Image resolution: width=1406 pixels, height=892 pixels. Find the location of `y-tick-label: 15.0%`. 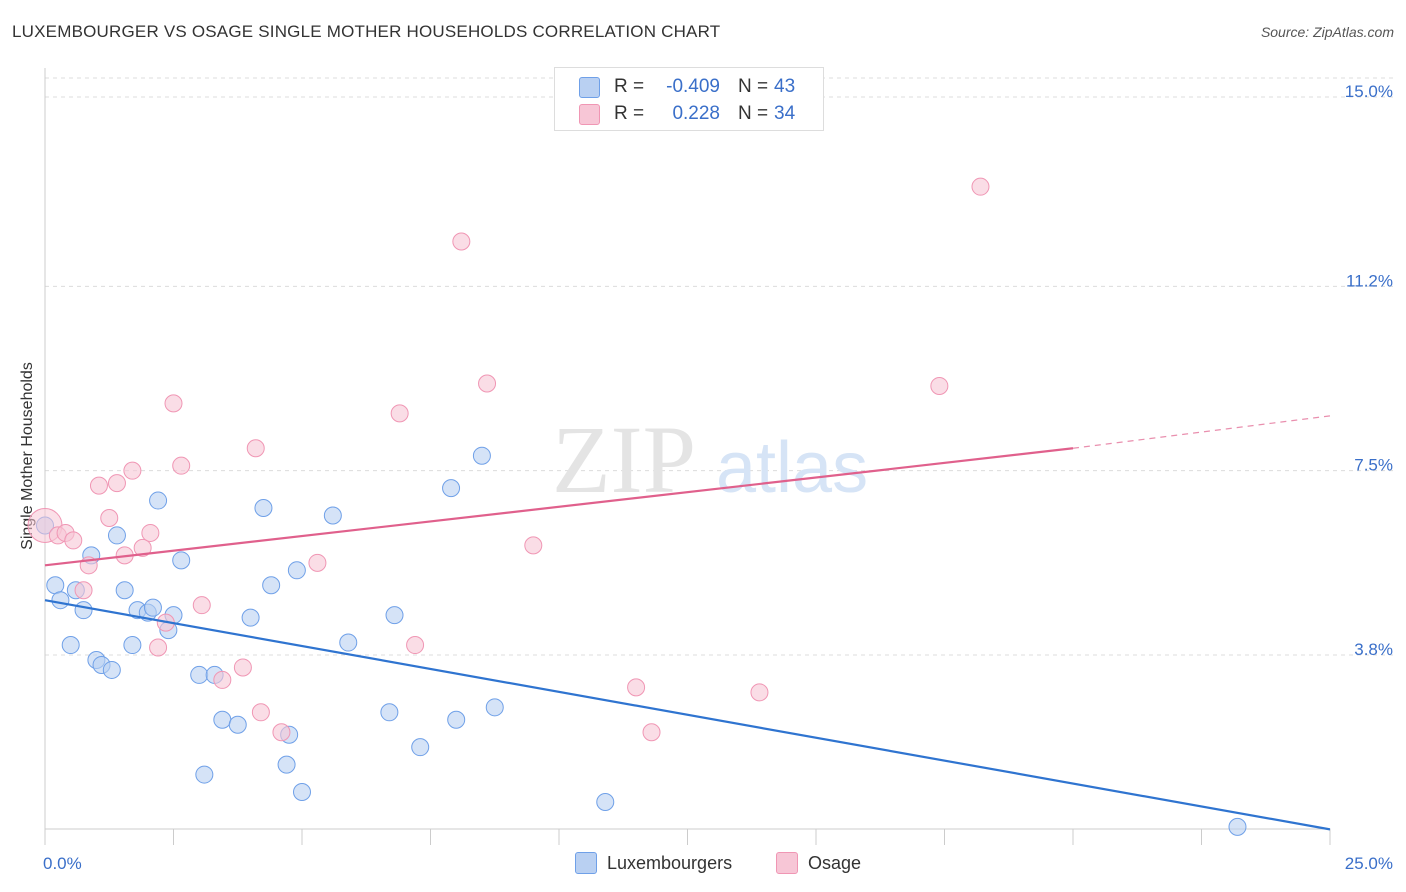

y-tick-label: 15.0% is located at coordinates (1369, 91).